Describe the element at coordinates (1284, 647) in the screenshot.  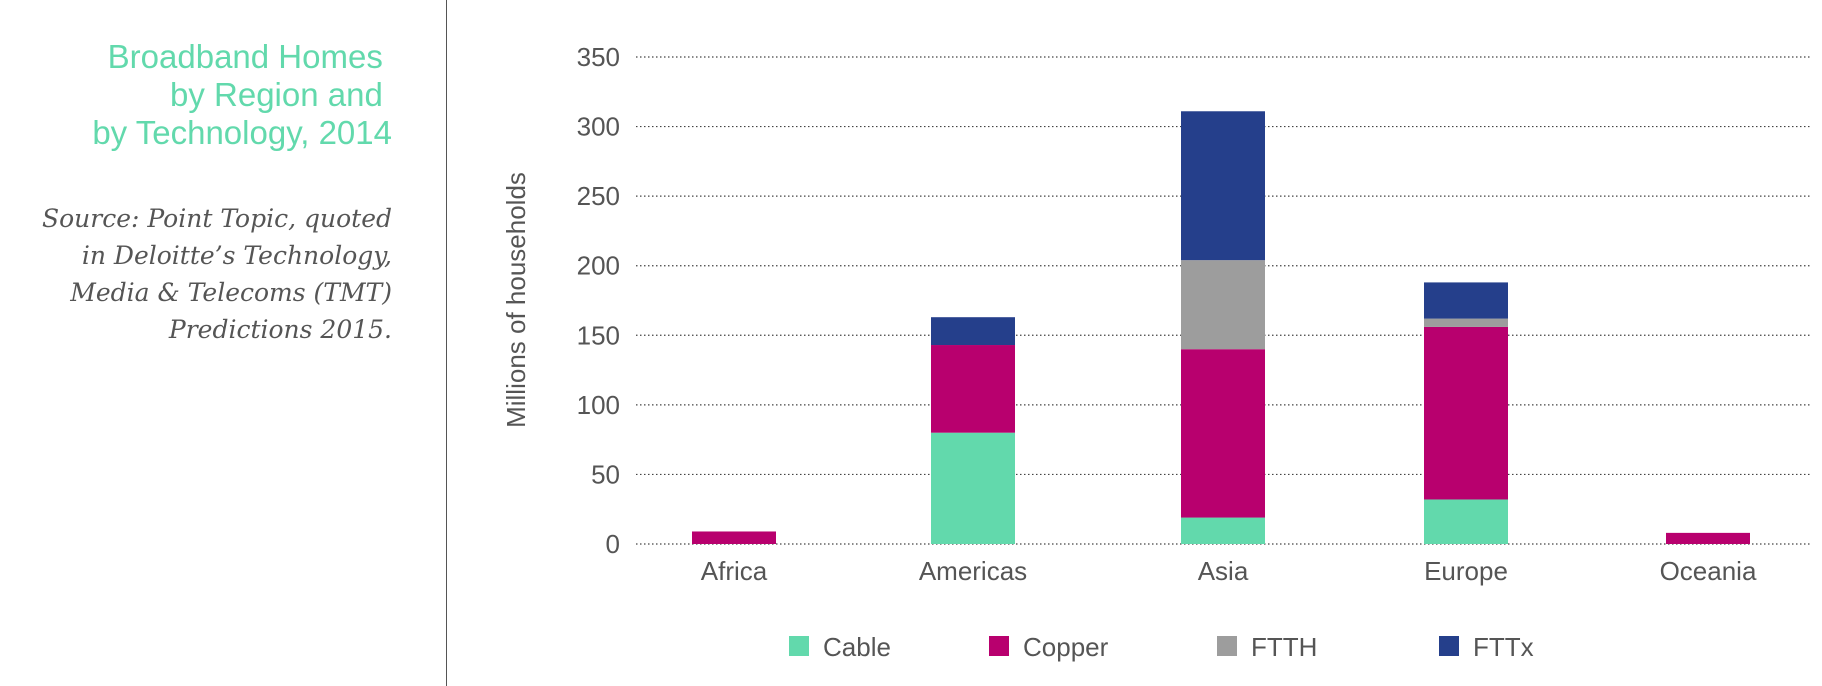
I see `legend-label: FTTH` at that location.